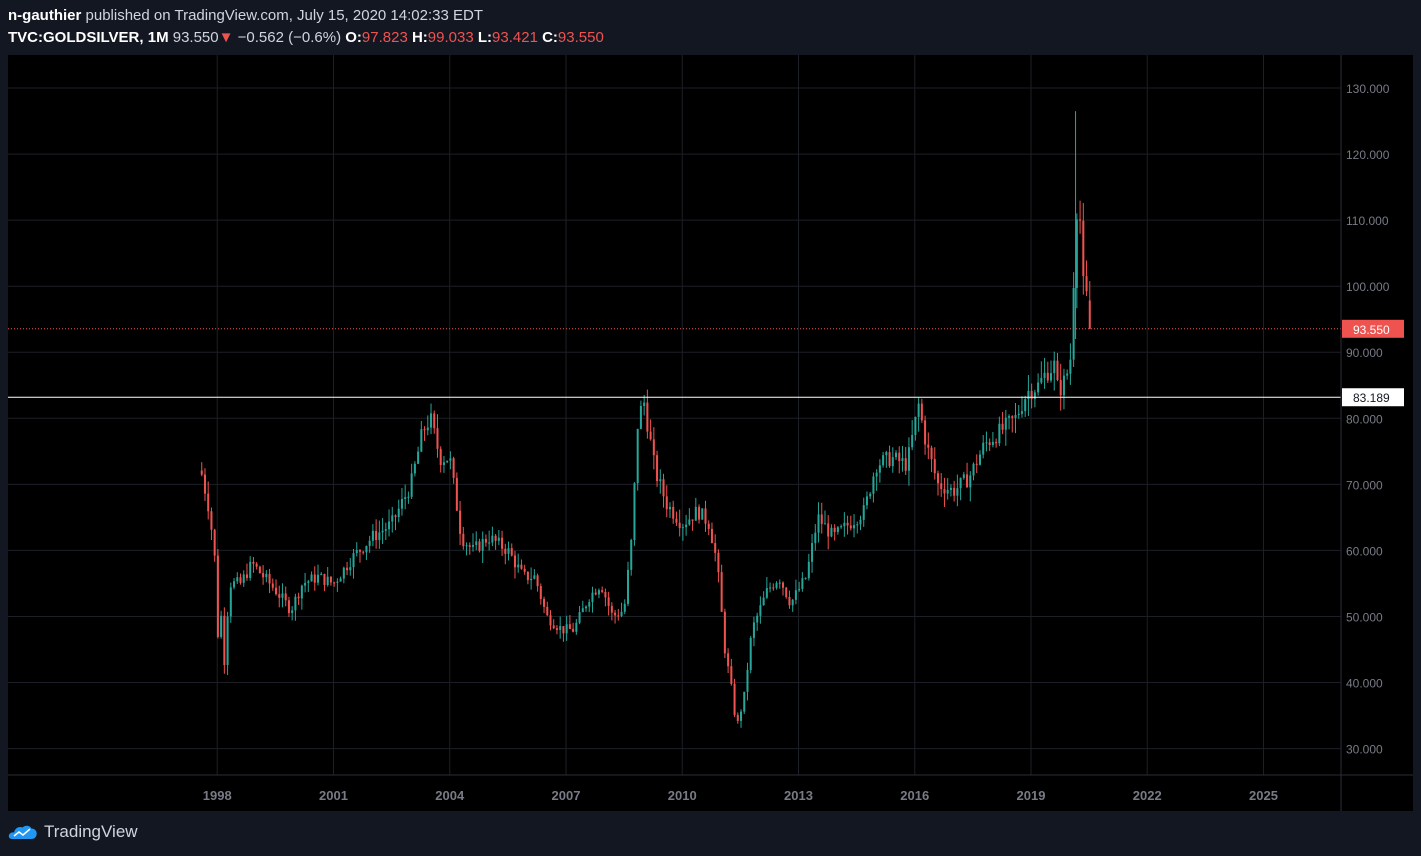  I want to click on y-tick-label: 60.000, so click(1364, 551).